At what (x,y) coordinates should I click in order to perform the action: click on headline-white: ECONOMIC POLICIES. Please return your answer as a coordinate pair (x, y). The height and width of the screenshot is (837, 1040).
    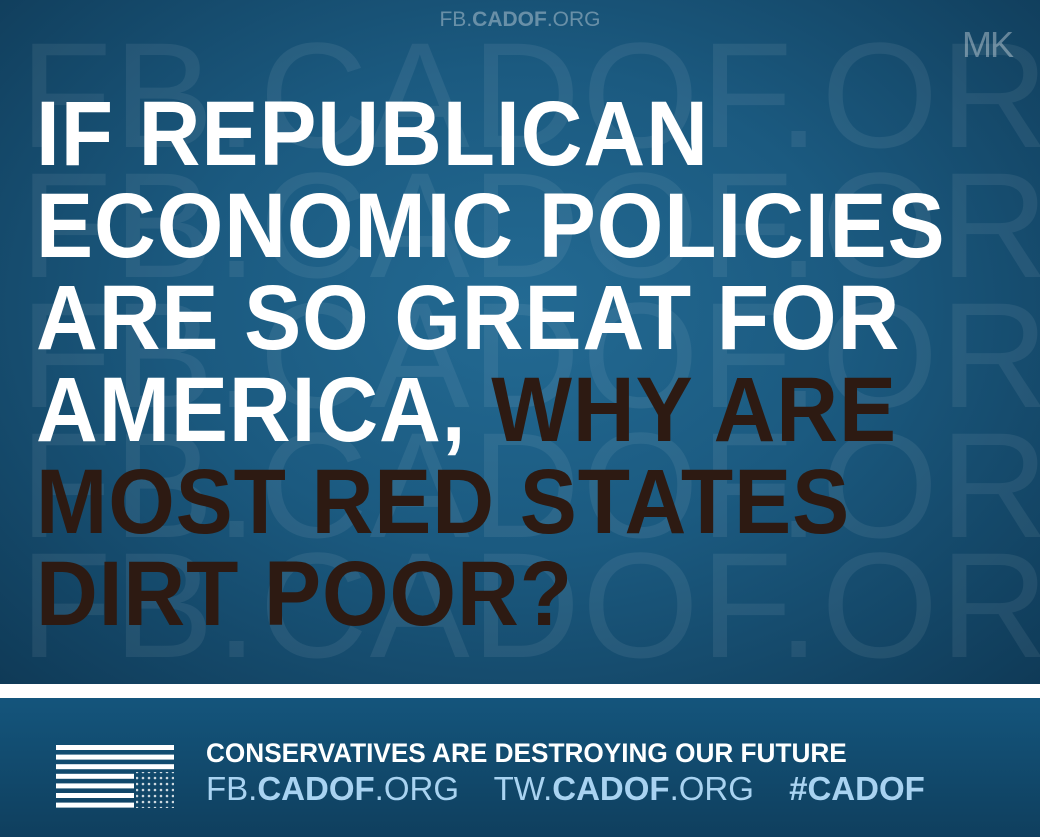
    Looking at the image, I should click on (491, 226).